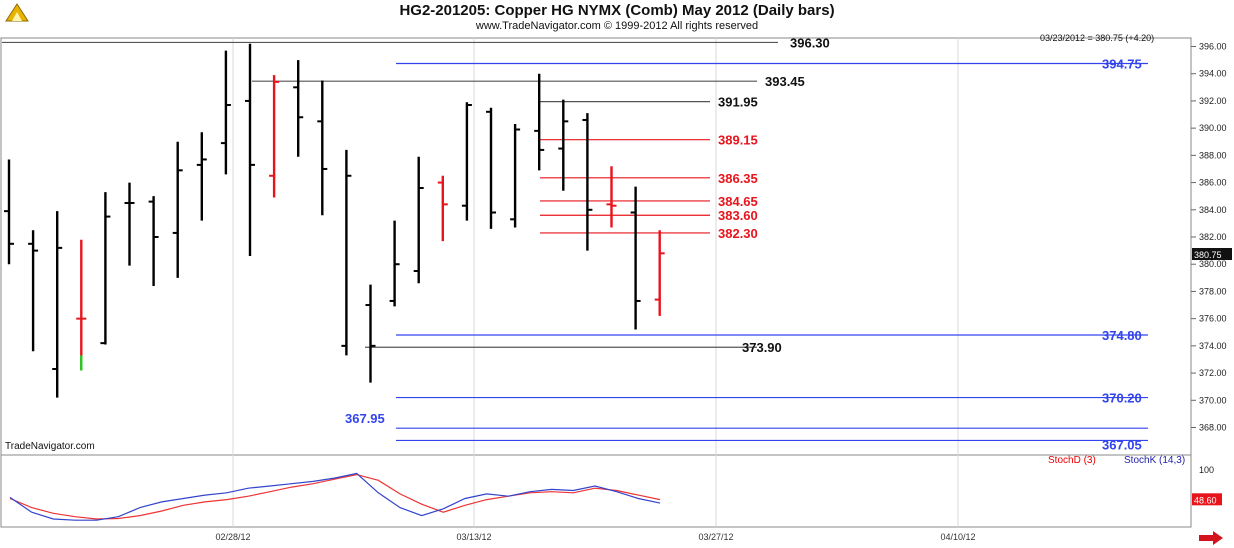 The width and height of the screenshot is (1234, 548). Describe the element at coordinates (738, 102) in the screenshot. I see `level-label: 391.95` at that location.